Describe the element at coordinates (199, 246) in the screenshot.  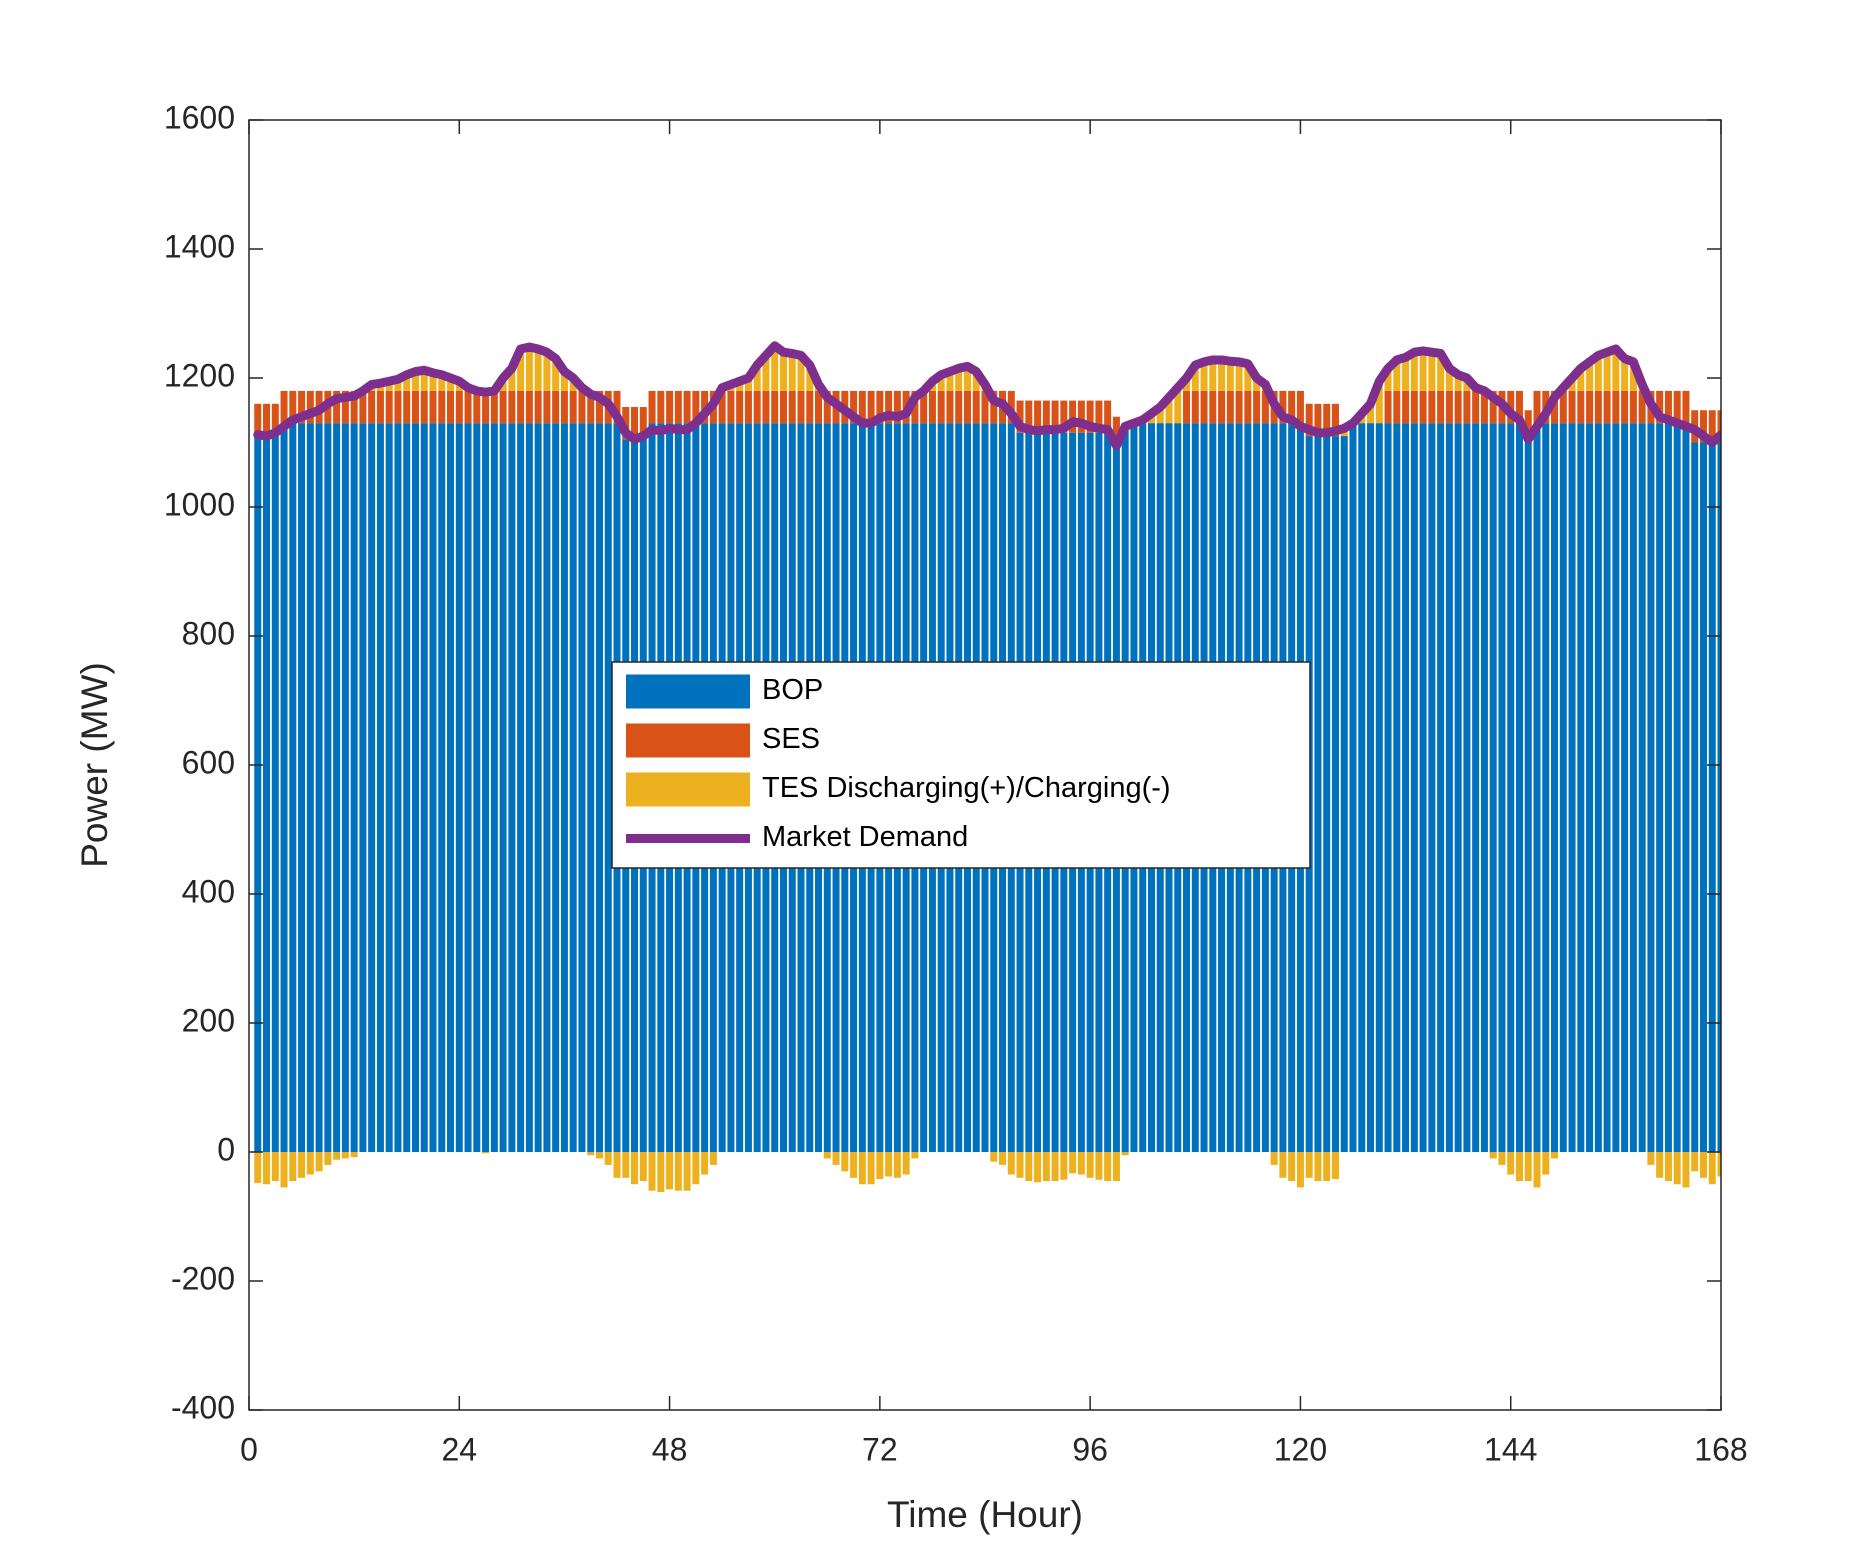
I see `y-tick-label: 1400` at that location.